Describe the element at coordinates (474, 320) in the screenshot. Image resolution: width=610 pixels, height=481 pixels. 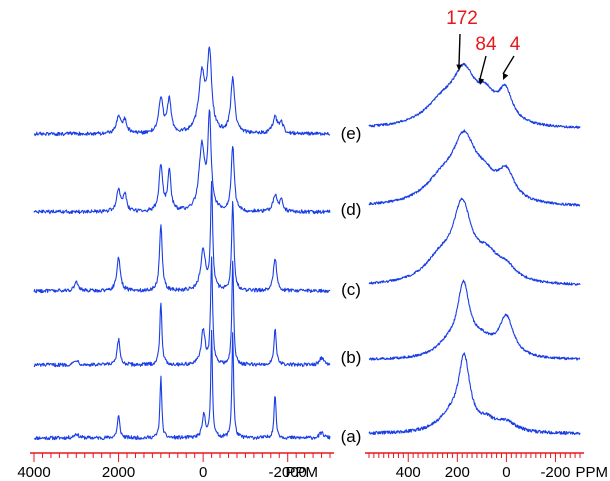
I see `right-spectrum-trace-b` at that location.